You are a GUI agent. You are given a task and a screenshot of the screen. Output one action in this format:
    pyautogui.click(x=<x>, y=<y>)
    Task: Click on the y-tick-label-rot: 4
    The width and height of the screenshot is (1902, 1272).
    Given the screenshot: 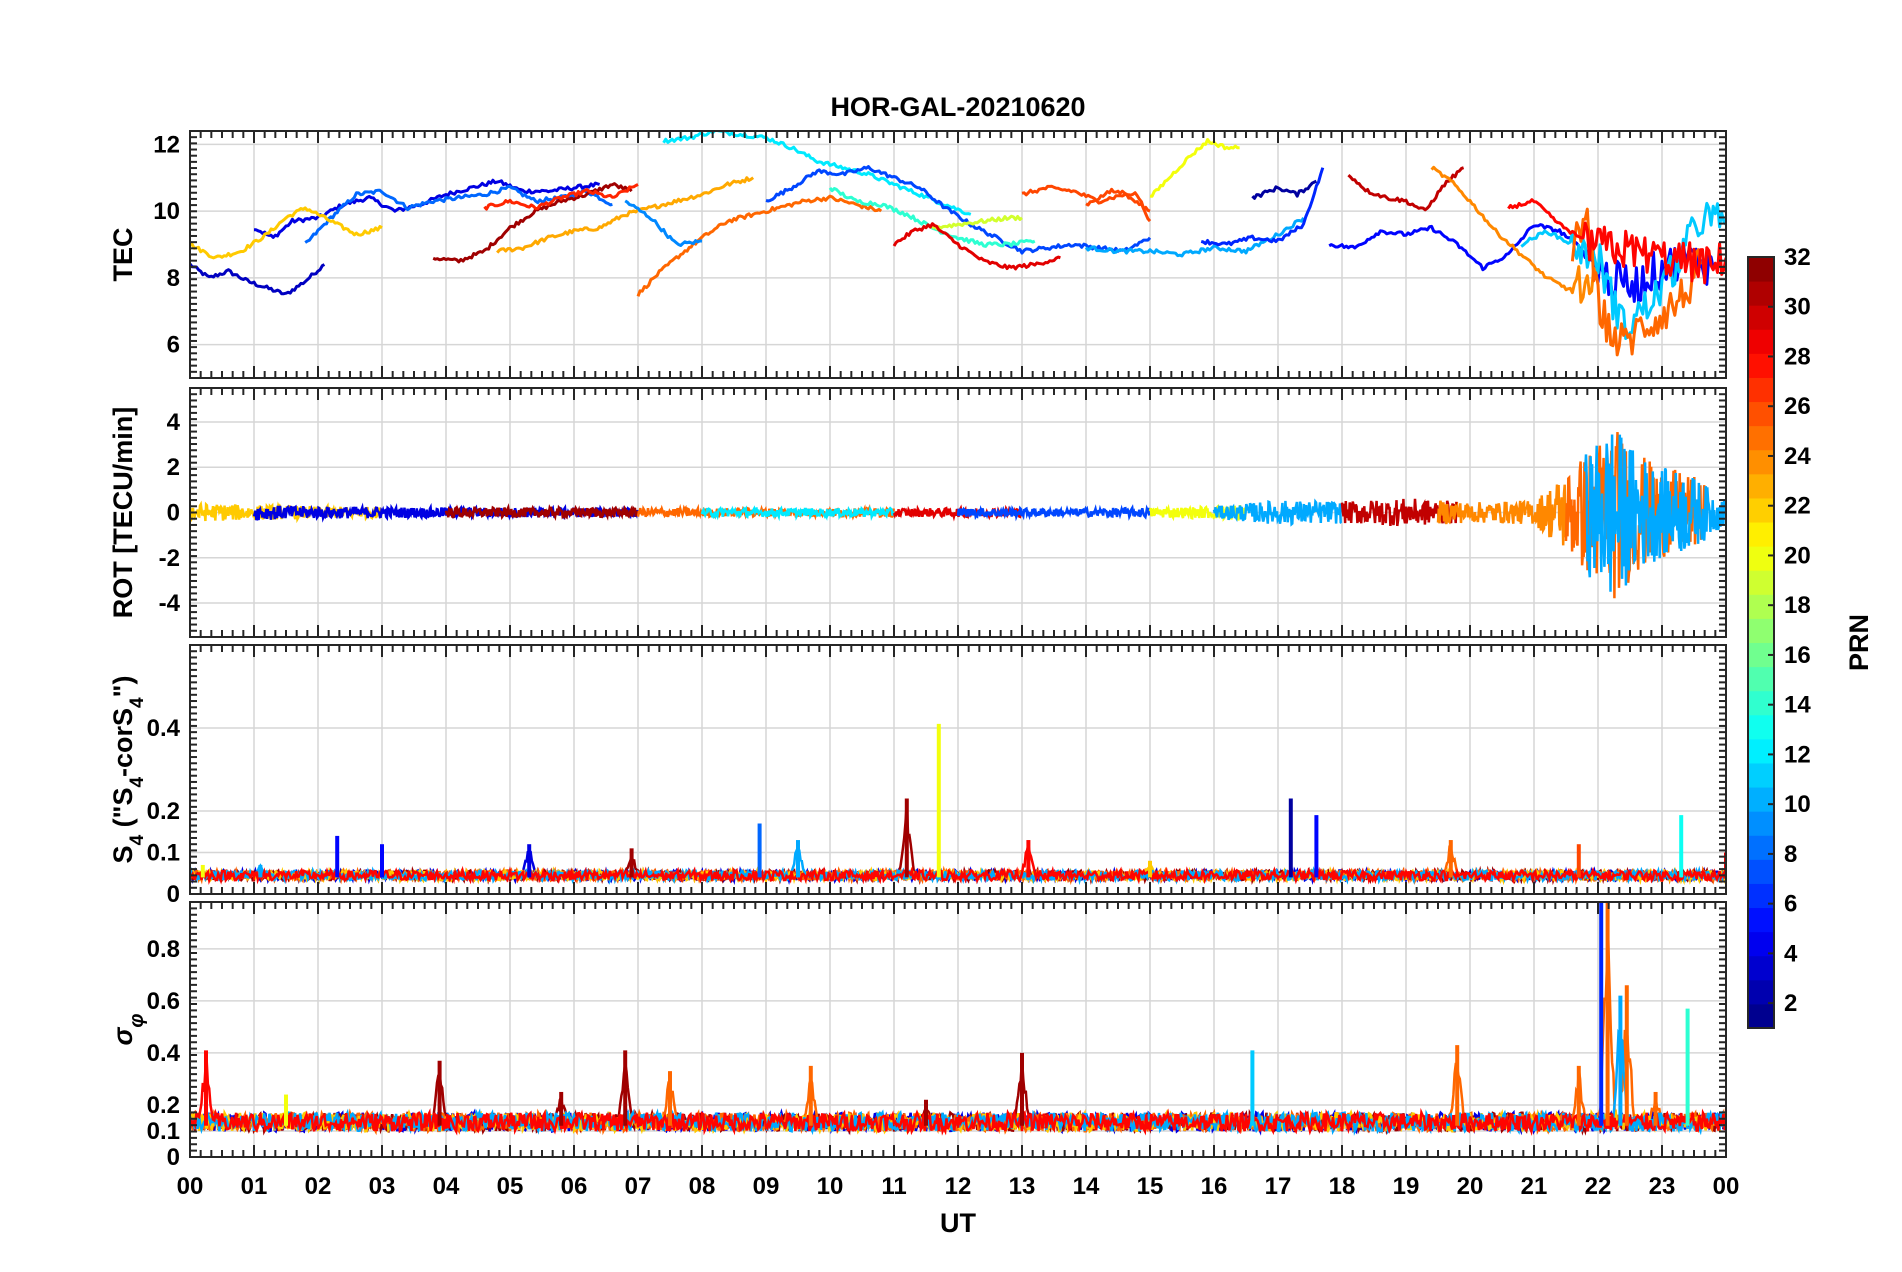 What is the action you would take?
    pyautogui.click(x=174, y=422)
    